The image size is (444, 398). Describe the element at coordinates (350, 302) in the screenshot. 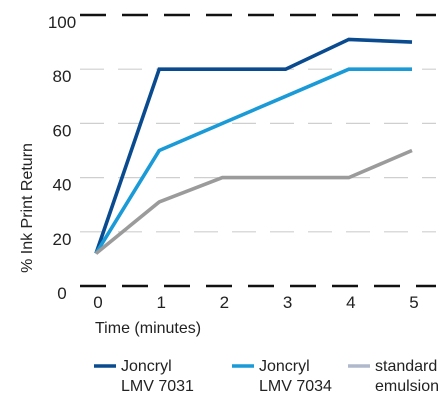

I see `x-tick-4: 4` at that location.